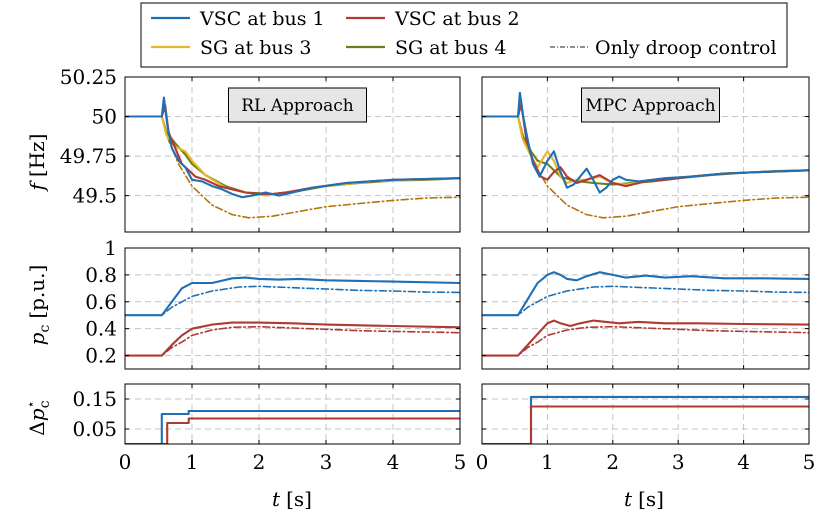  I want to click on legend-entry-vsc1: VSC at bus 1, so click(238, 19).